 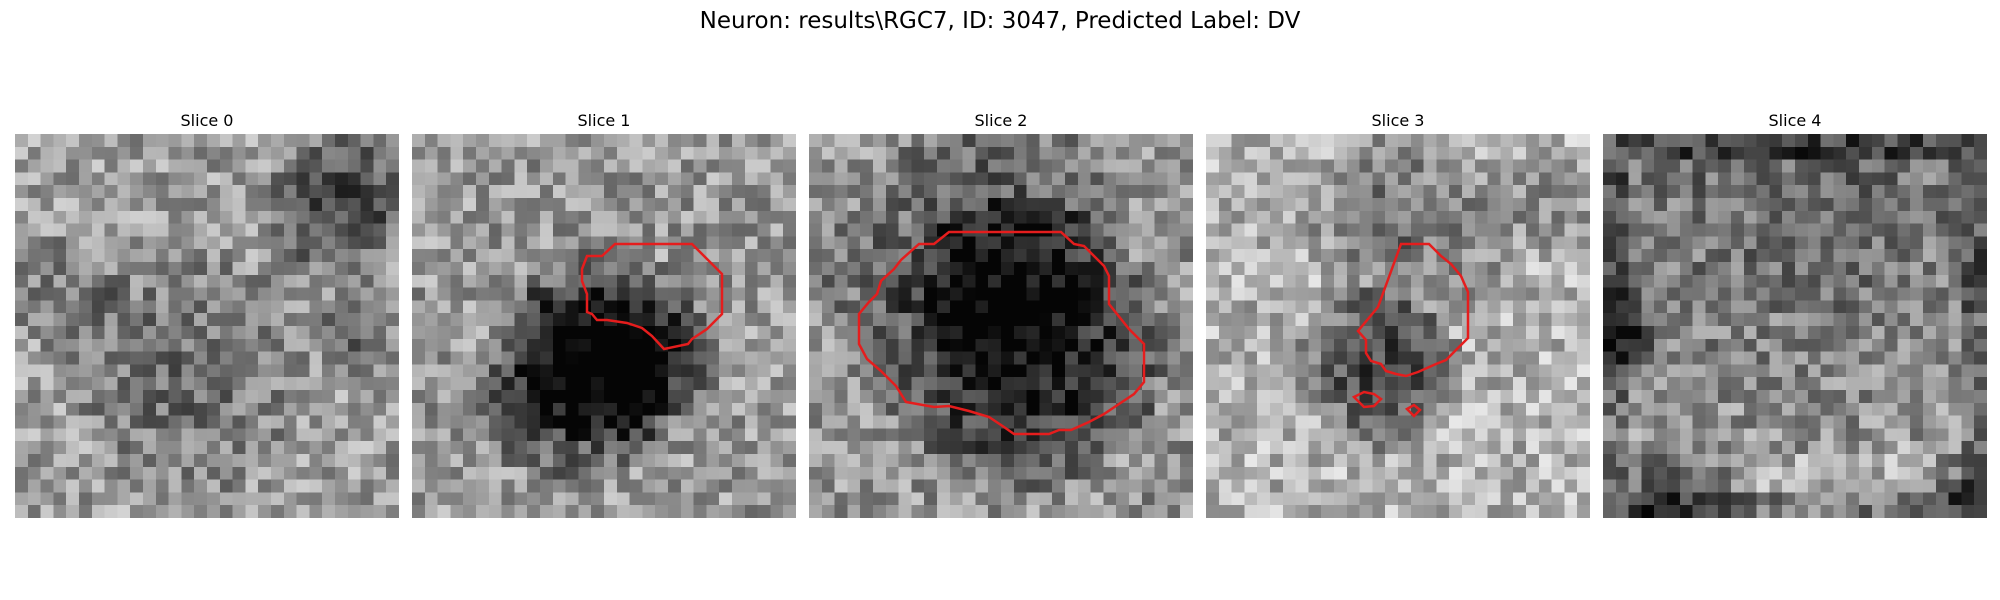 What do you see at coordinates (1398, 120) in the screenshot?
I see `slice-title-3: Slice 3` at bounding box center [1398, 120].